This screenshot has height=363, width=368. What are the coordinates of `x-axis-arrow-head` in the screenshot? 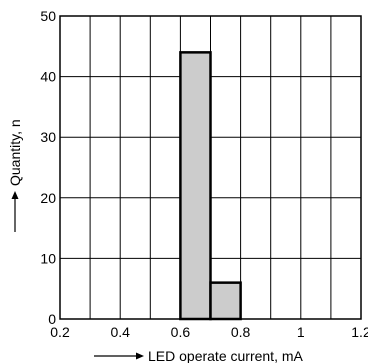 It's located at (140, 356).